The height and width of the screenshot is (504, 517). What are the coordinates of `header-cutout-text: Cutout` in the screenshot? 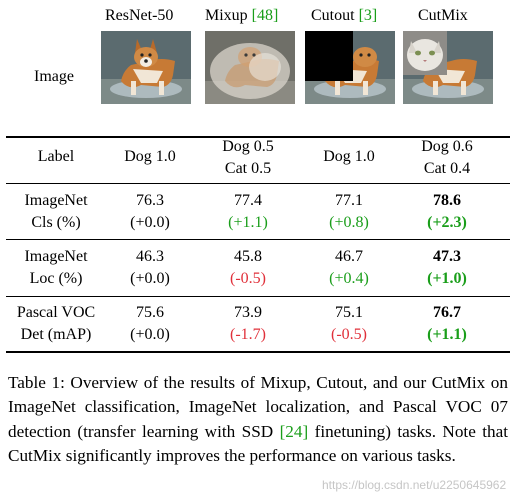 It's located at (335, 15).